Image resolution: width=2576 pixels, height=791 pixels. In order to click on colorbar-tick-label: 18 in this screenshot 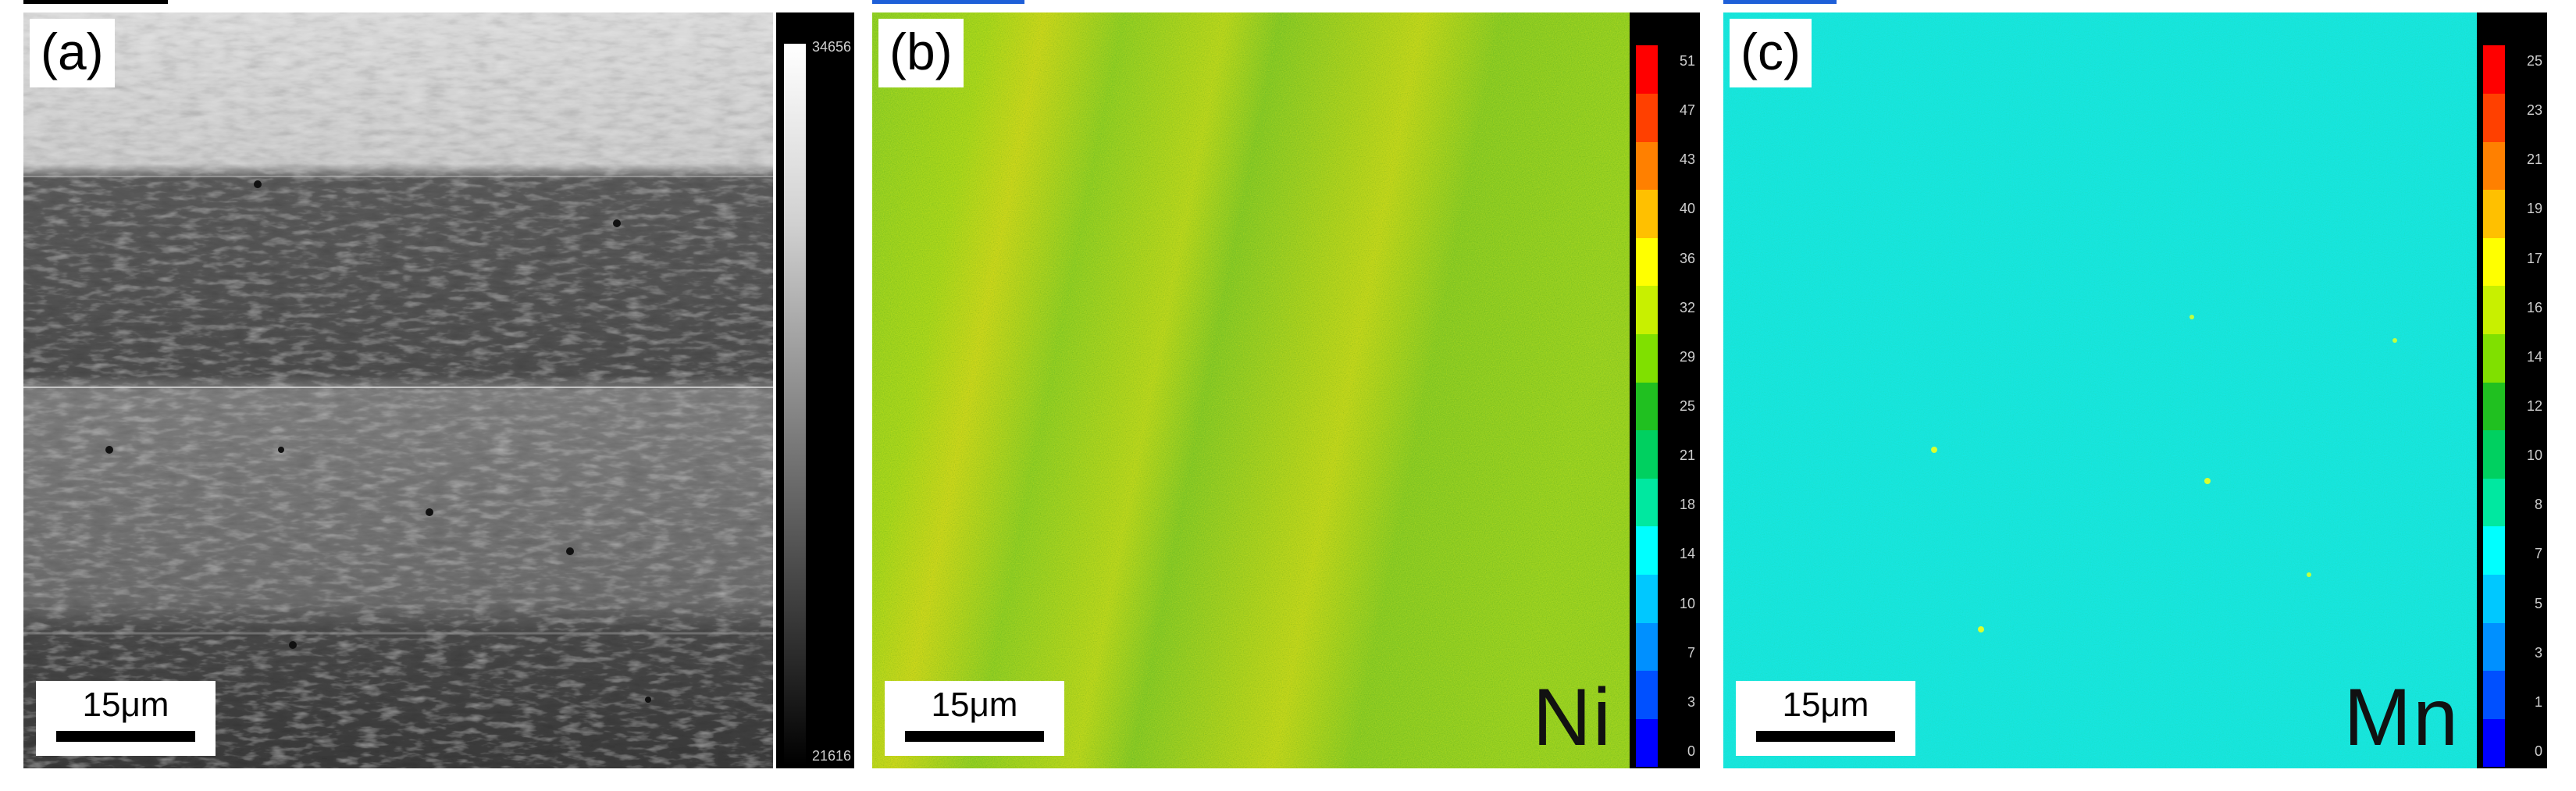, I will do `click(1687, 505)`.